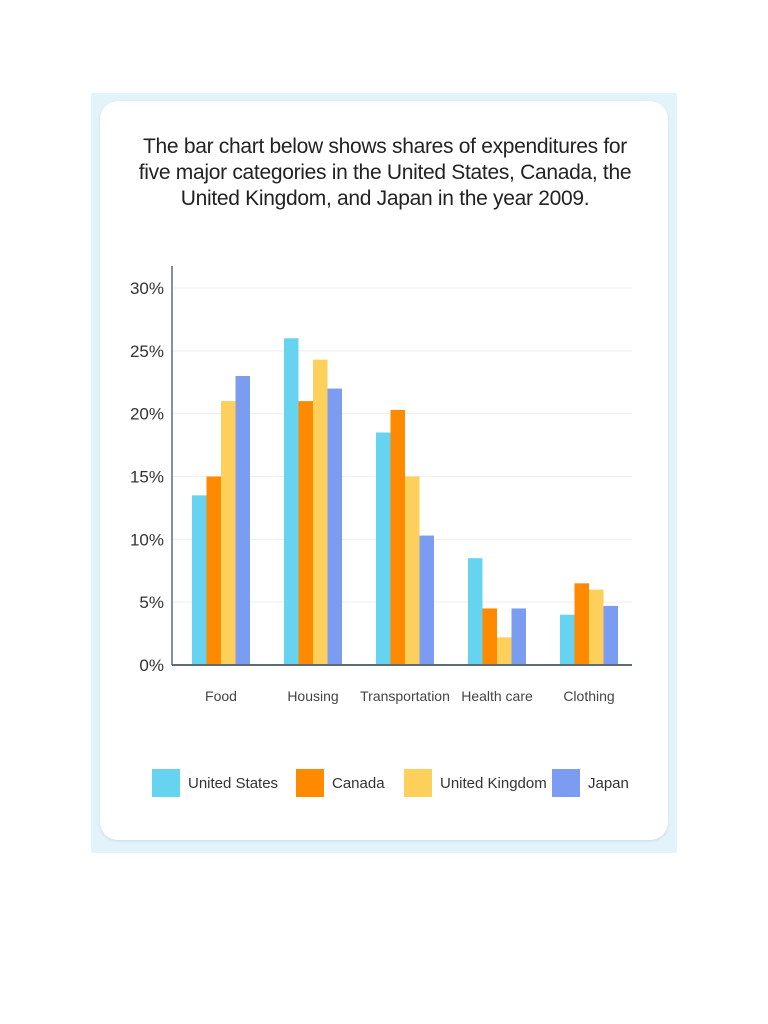  Describe the element at coordinates (147, 539) in the screenshot. I see `y-tick-label: 10%` at that location.